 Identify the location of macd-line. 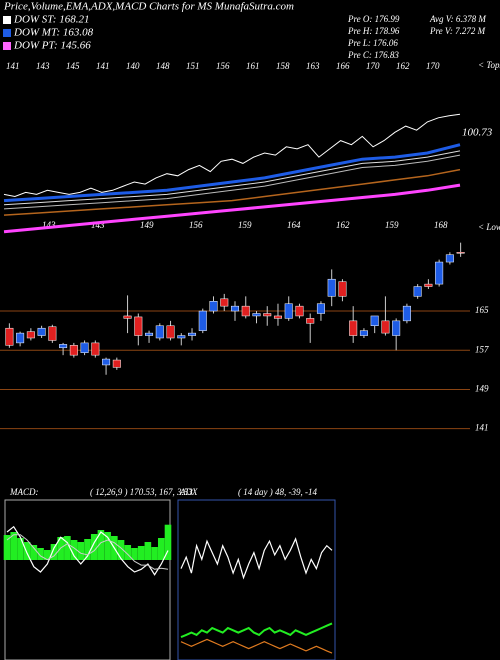
(87, 550).